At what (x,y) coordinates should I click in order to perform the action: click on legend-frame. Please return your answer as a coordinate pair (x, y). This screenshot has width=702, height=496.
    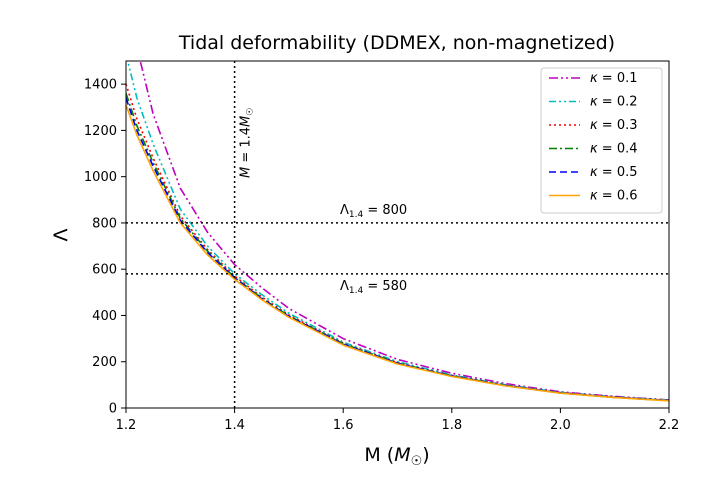
    Looking at the image, I should click on (601, 140).